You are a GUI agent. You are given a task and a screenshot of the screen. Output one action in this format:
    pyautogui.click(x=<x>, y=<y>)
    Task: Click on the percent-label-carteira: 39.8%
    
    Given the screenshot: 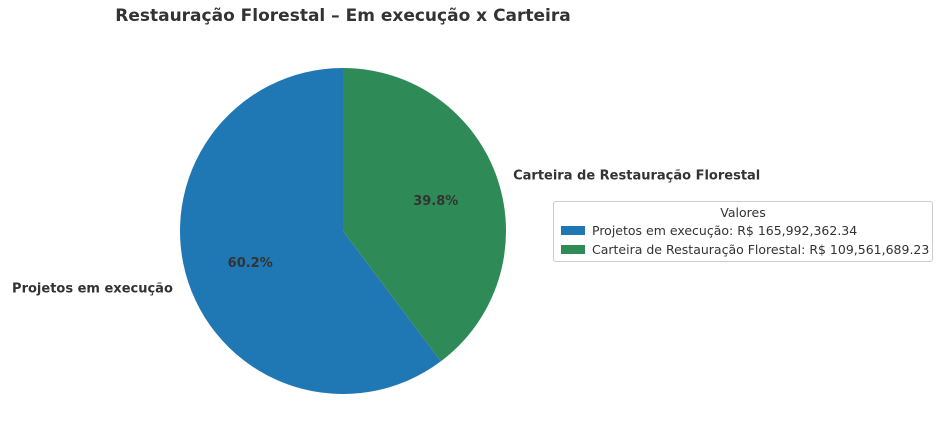 What is the action you would take?
    pyautogui.click(x=435, y=201)
    